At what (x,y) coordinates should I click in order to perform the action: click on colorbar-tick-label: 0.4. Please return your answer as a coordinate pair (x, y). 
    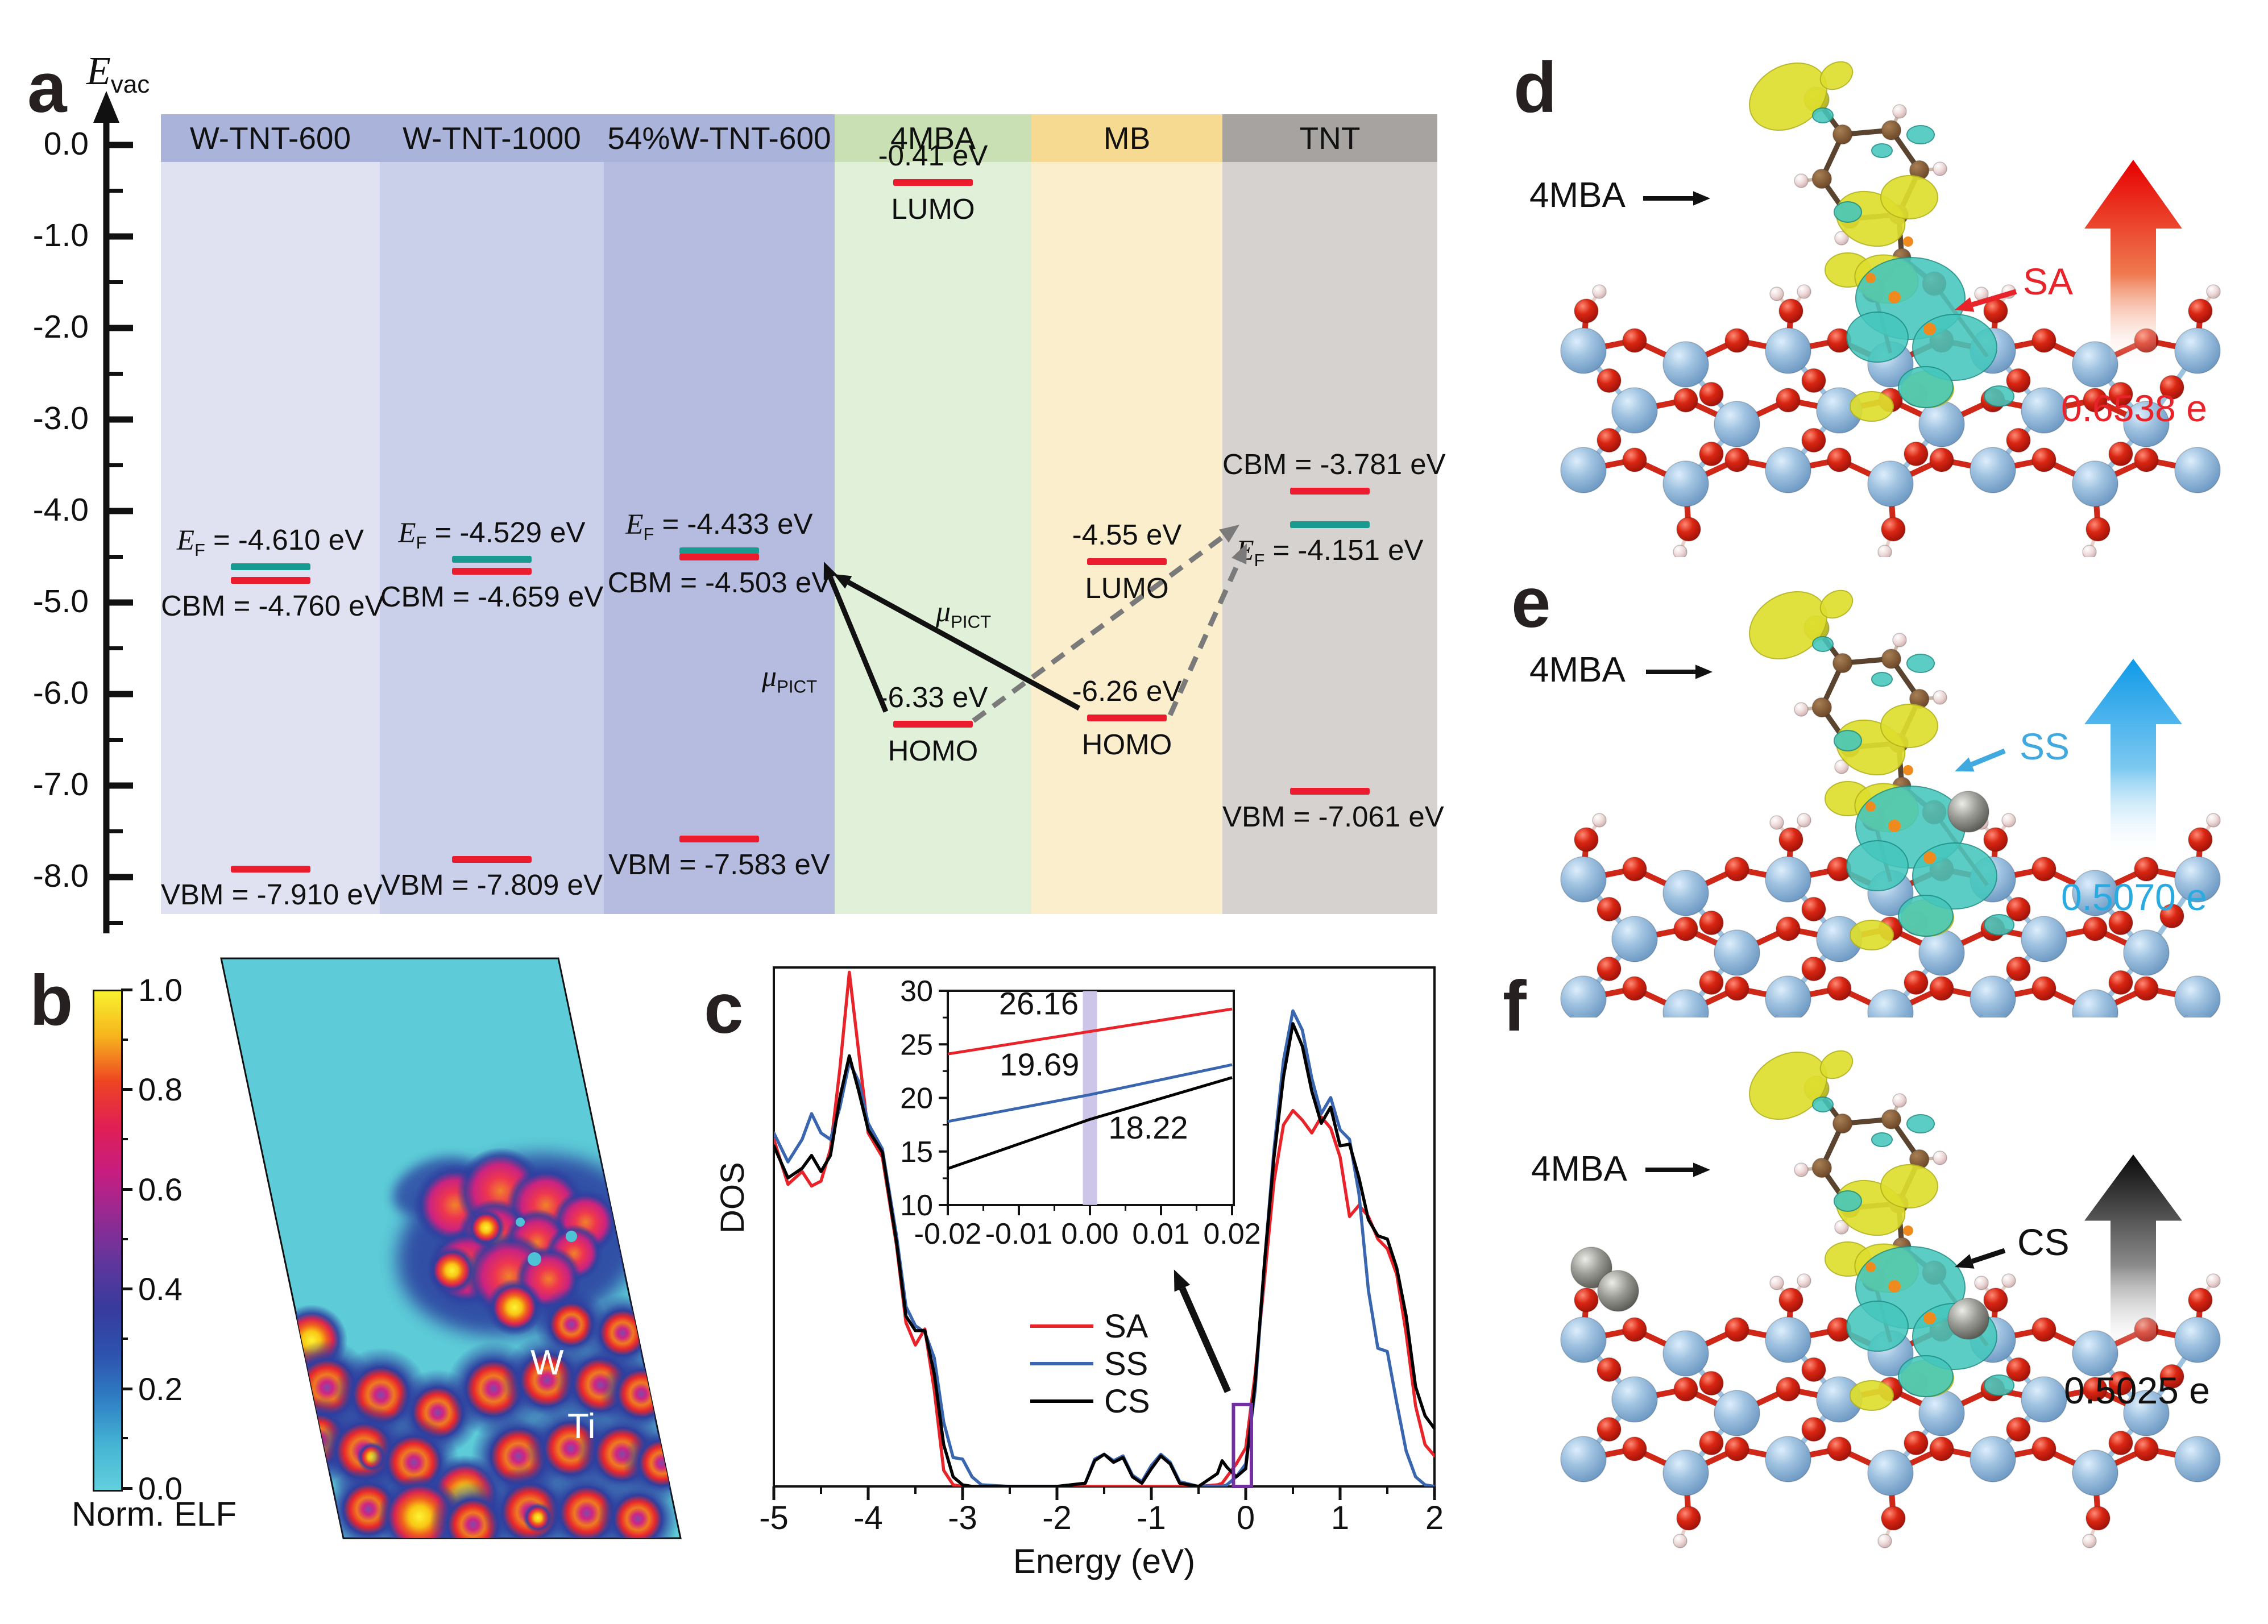
    Looking at the image, I should click on (160, 1289).